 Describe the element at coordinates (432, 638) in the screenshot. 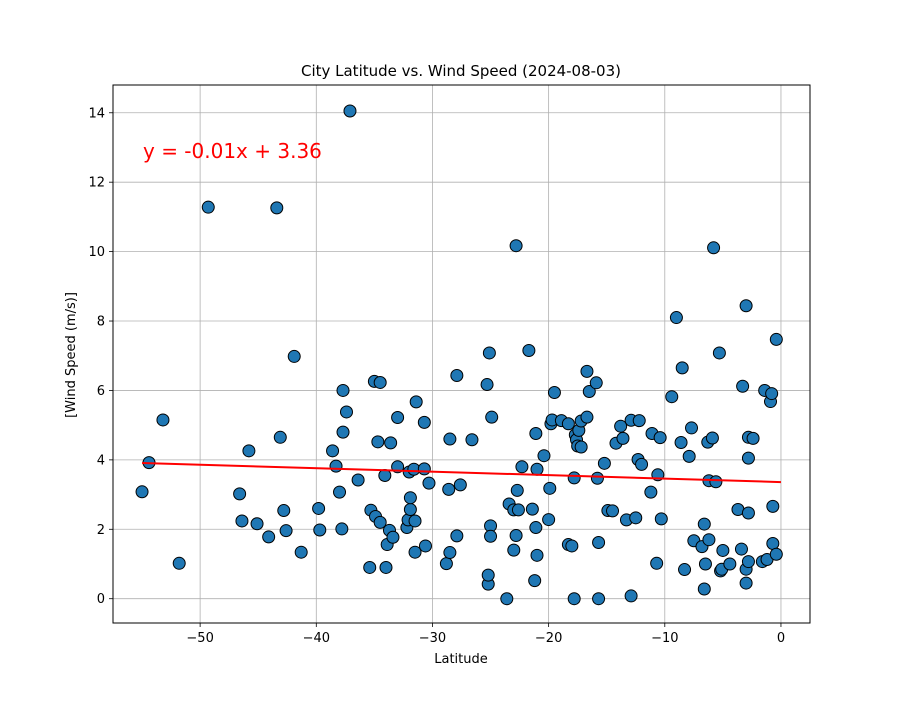

I see `x-tick-label: −30` at that location.